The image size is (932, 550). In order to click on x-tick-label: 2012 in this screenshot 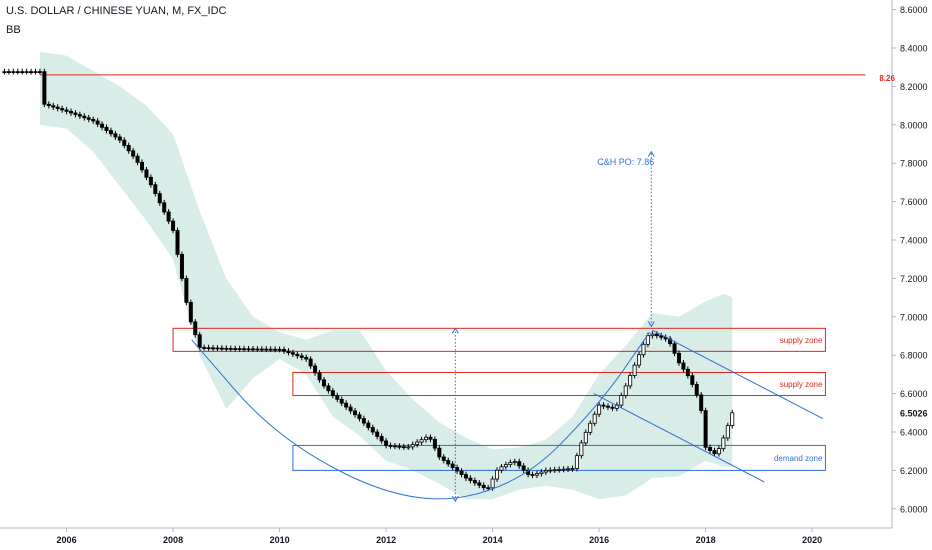, I will do `click(386, 540)`.